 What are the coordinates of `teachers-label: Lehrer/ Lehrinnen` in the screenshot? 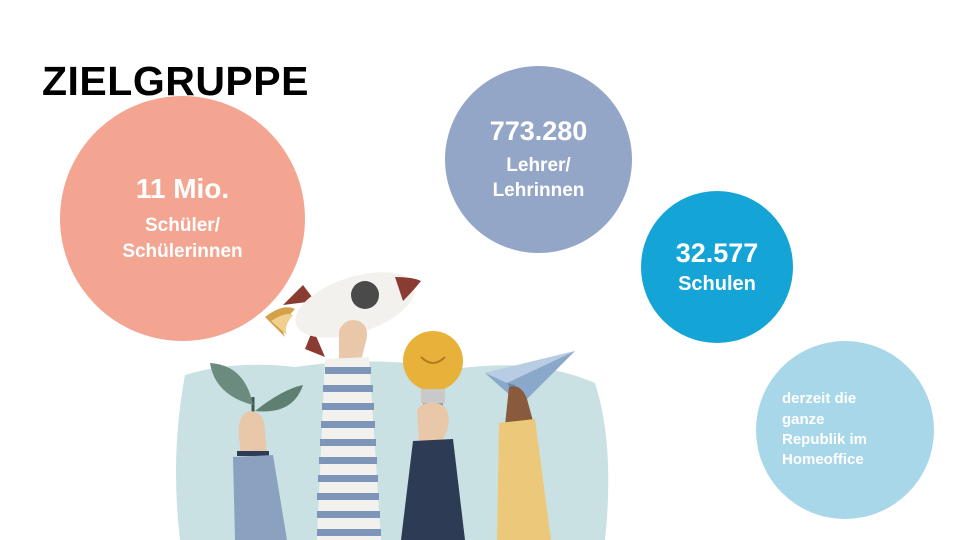 It's located at (538, 177).